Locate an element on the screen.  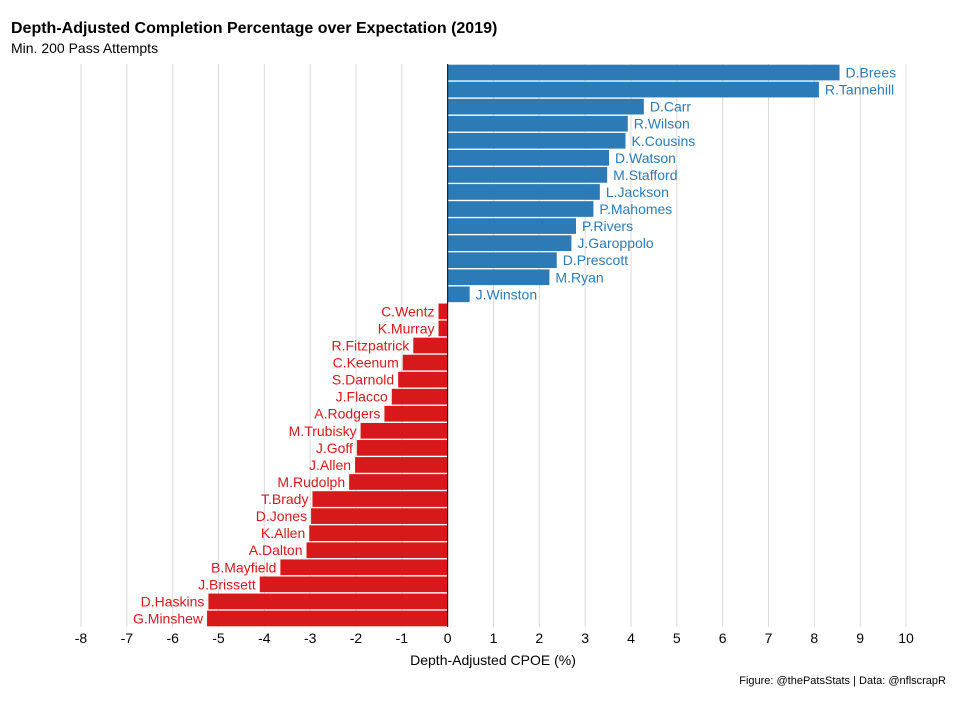
bar-label: J.Allen is located at coordinates (330, 465).